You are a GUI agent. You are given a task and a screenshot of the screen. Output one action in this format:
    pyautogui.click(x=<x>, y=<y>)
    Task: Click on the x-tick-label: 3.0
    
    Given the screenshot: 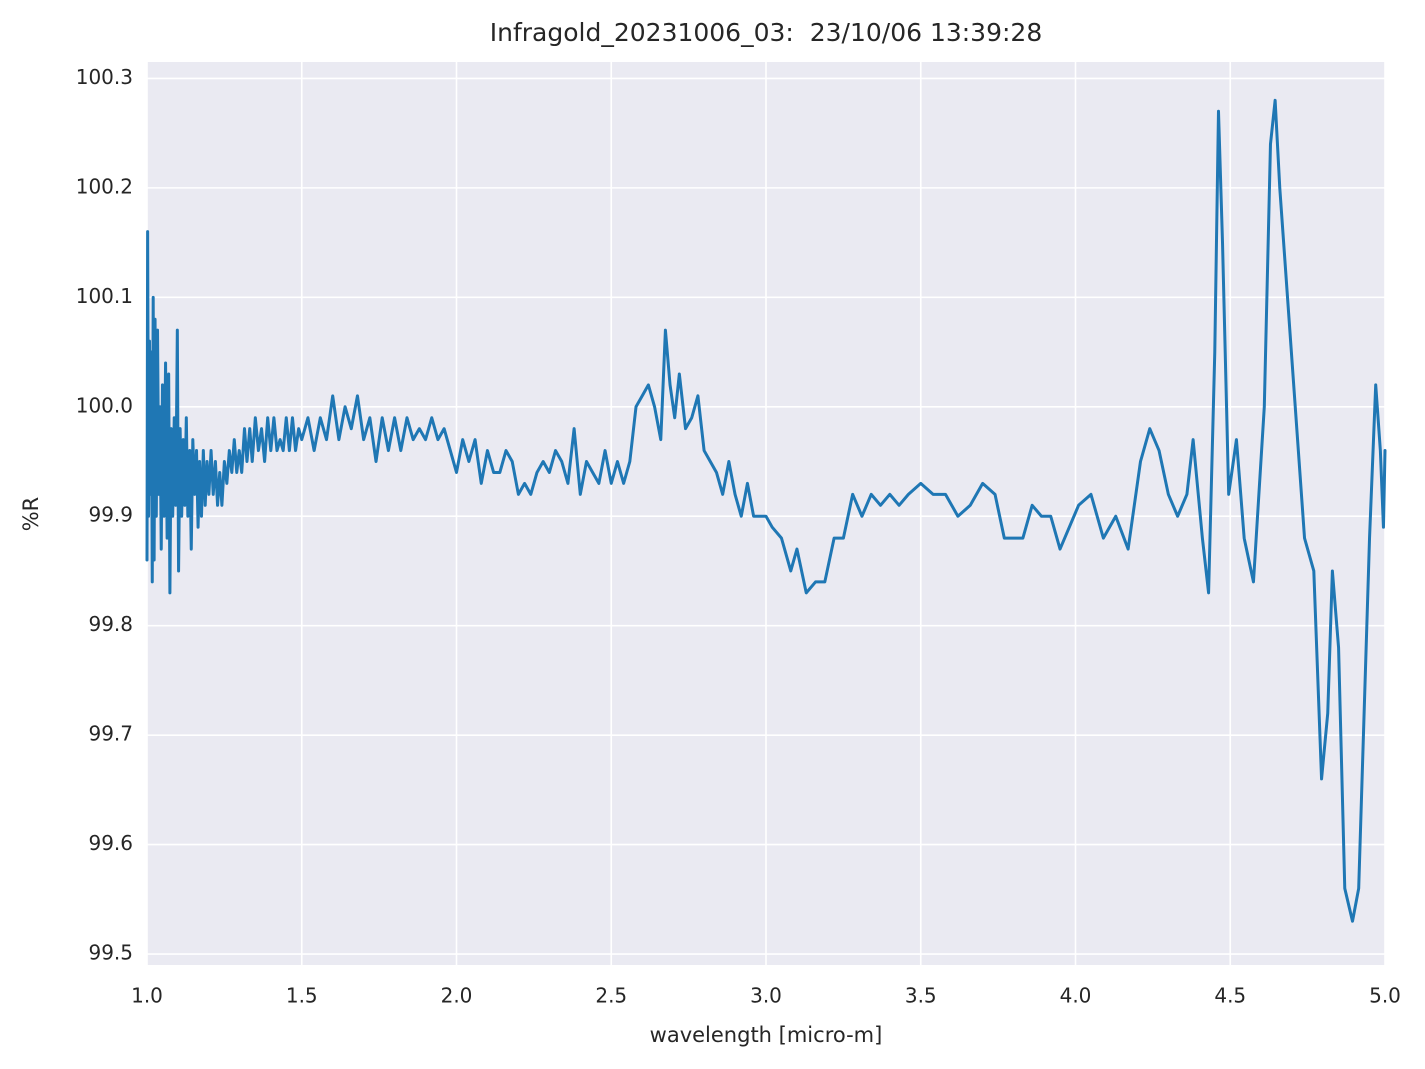 What is the action you would take?
    pyautogui.click(x=766, y=996)
    